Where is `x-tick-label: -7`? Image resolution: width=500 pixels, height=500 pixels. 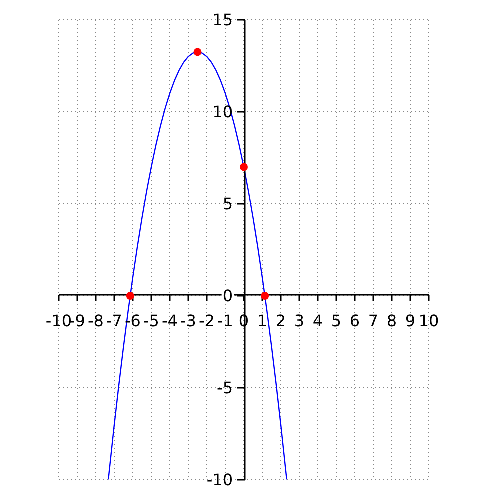 x-tick-label: -7 is located at coordinates (114, 320).